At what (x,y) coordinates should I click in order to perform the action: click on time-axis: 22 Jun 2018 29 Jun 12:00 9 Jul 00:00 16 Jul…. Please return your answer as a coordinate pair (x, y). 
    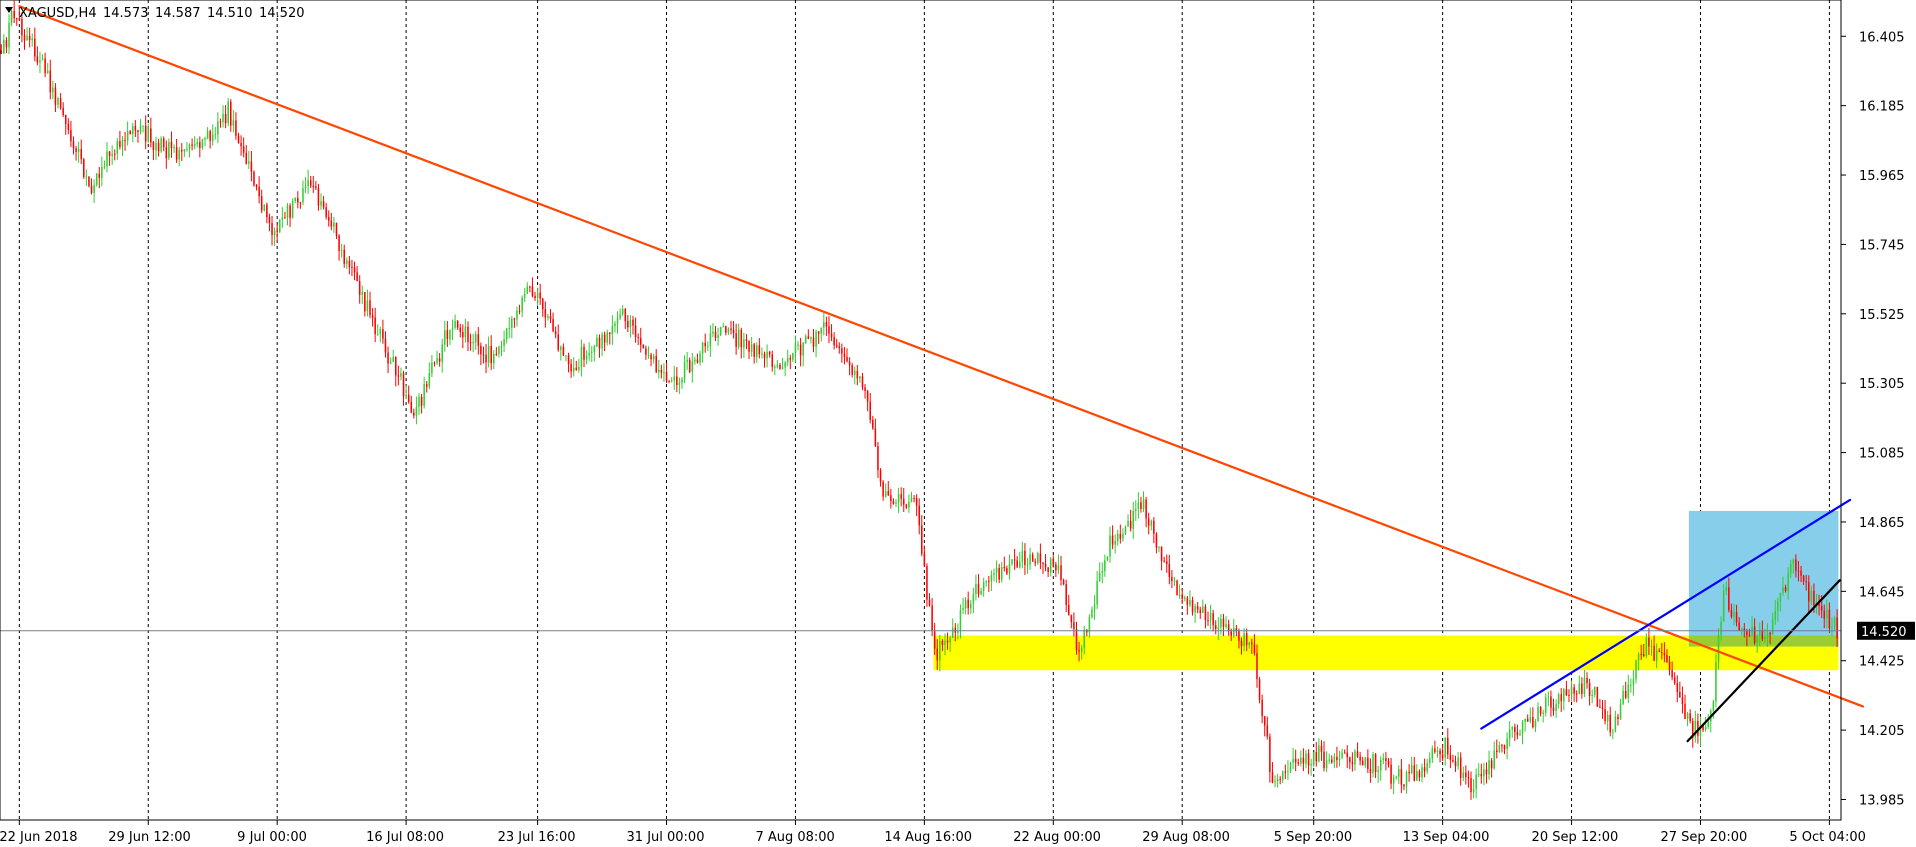
    Looking at the image, I should click on (933, 832).